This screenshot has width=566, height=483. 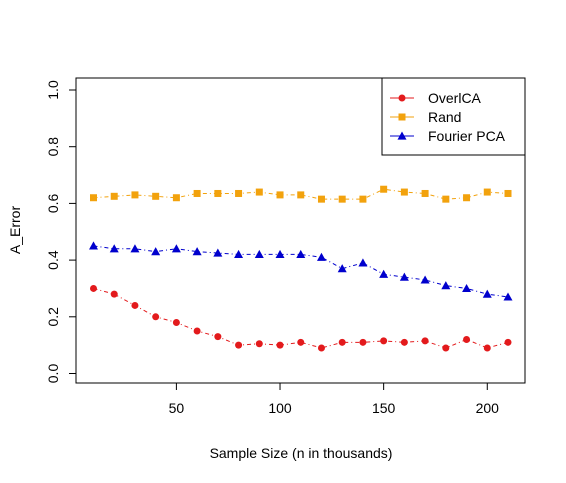 What do you see at coordinates (467, 136) in the screenshot?
I see `legend-label: Fourier PCA` at bounding box center [467, 136].